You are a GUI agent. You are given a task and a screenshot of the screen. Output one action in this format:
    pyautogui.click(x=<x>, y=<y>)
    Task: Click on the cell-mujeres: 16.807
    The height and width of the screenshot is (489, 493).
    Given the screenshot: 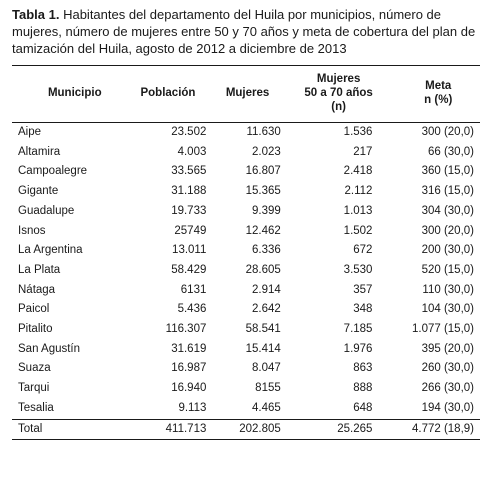 What is the action you would take?
    pyautogui.click(x=263, y=171)
    